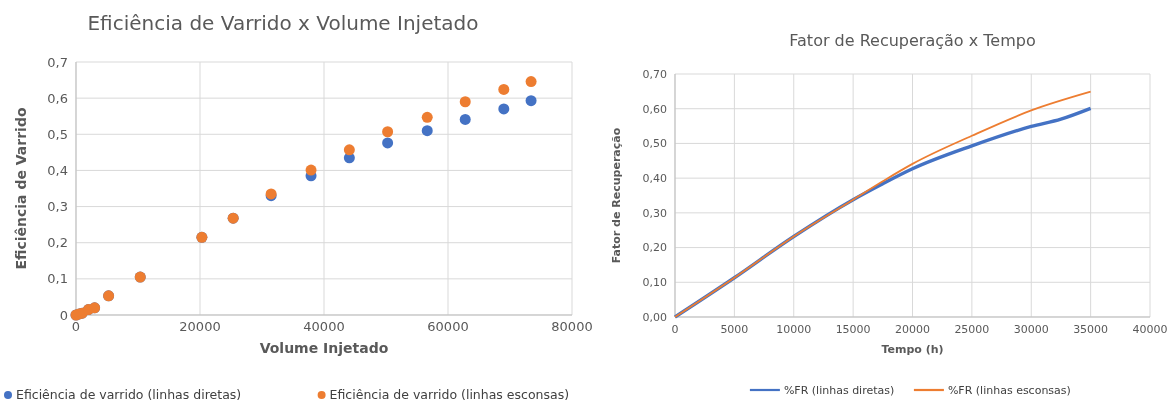 The image size is (1174, 405). What do you see at coordinates (57, 243) in the screenshot?
I see `y-tick-label: 0,2` at bounding box center [57, 243].